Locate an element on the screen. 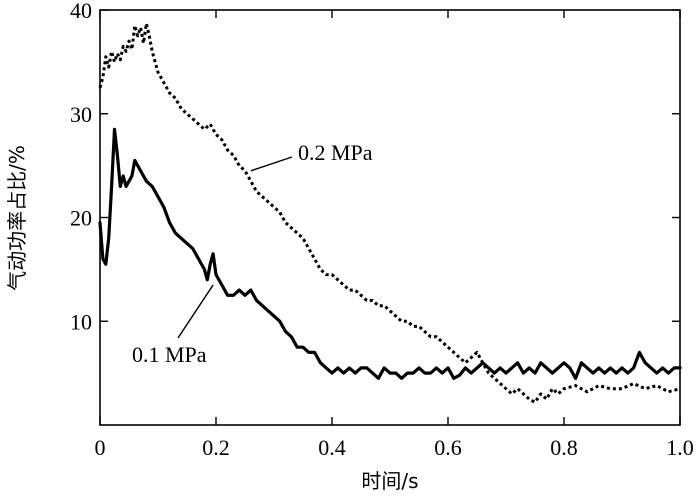  y-tick-label: 10 is located at coordinates (81, 321).